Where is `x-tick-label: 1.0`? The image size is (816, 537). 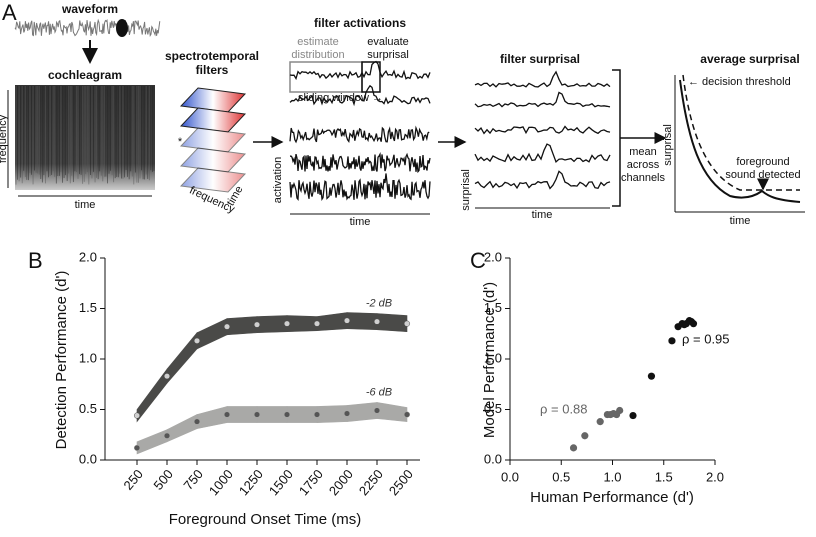
x-tick-label: 1.0 is located at coordinates (612, 476).